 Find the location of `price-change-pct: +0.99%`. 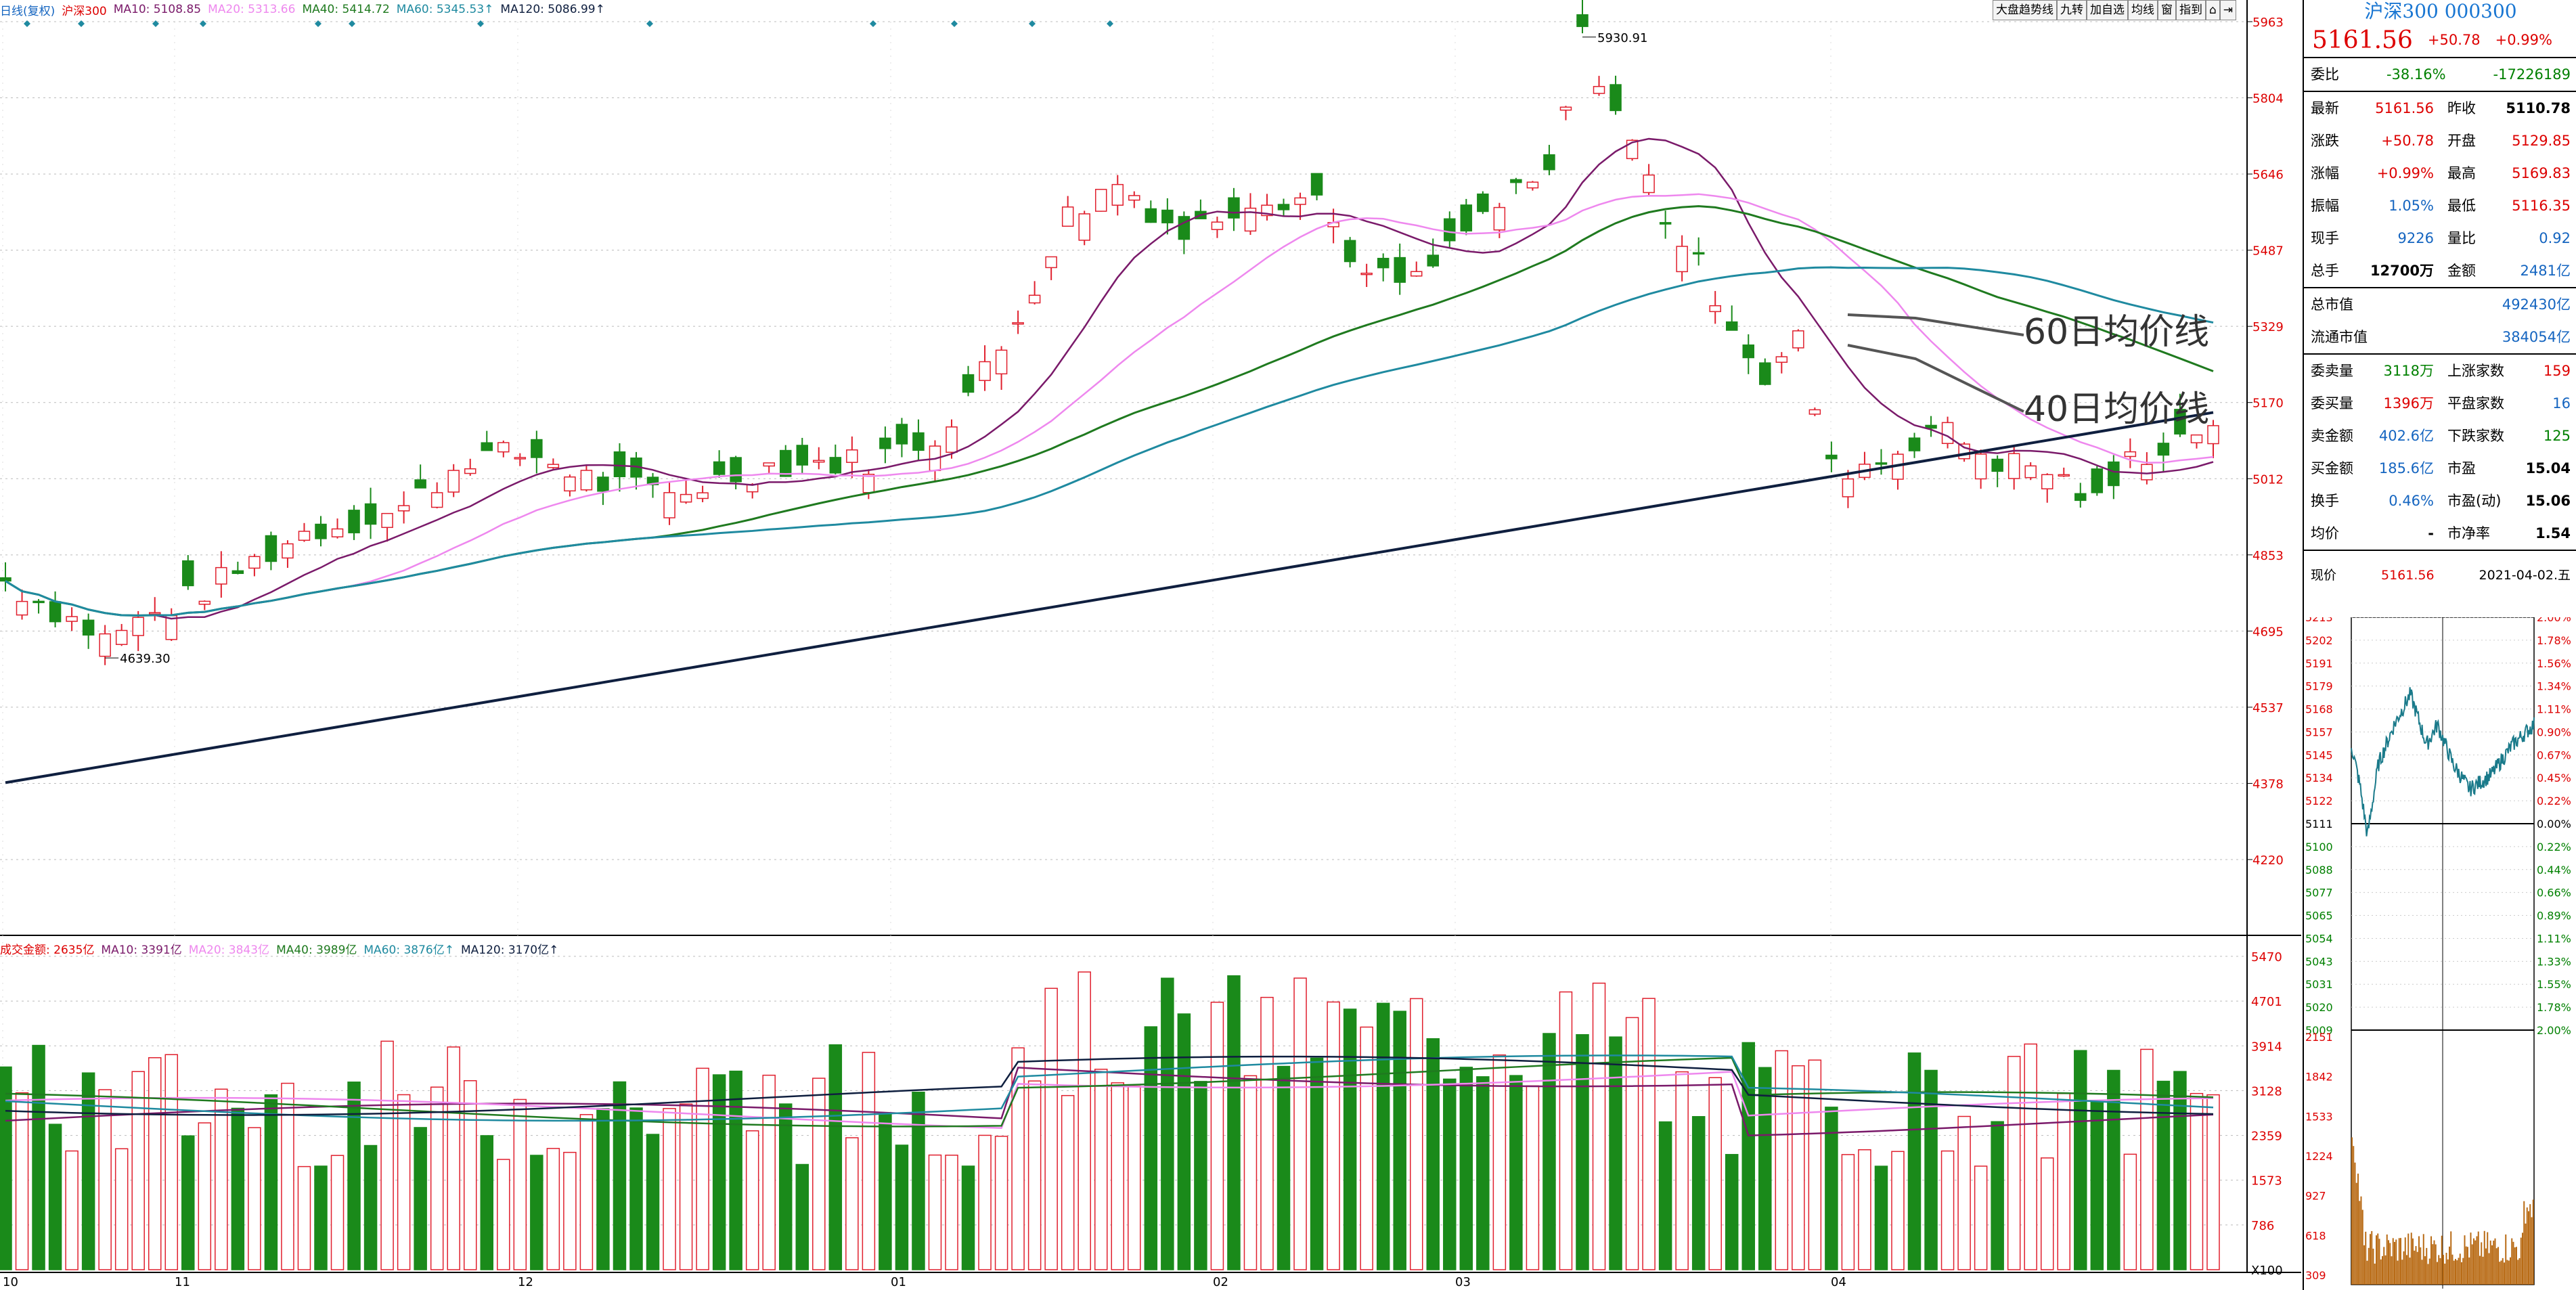

price-change-pct: +0.99% is located at coordinates (2523, 40).